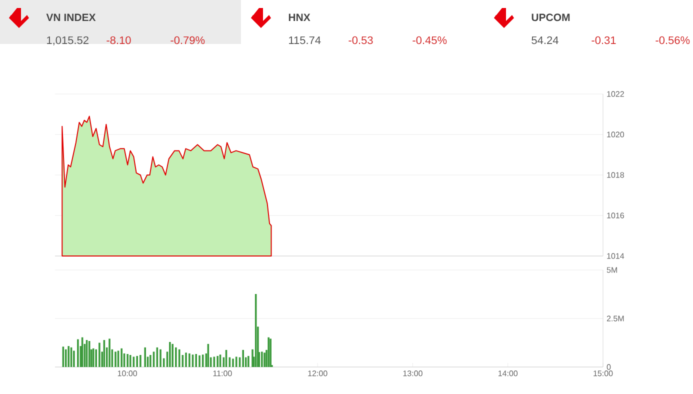 The height and width of the screenshot is (394, 693). What do you see at coordinates (615, 319) in the screenshot?
I see `y-tick-label: 2.5M` at bounding box center [615, 319].